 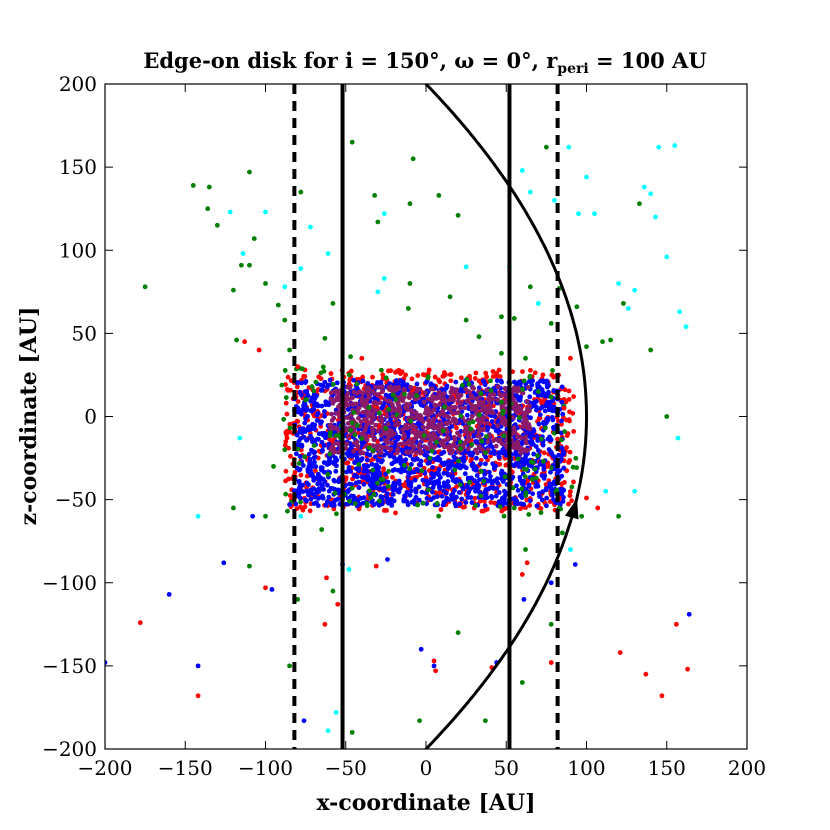 I want to click on x-tick-label: −150, so click(x=185, y=768).